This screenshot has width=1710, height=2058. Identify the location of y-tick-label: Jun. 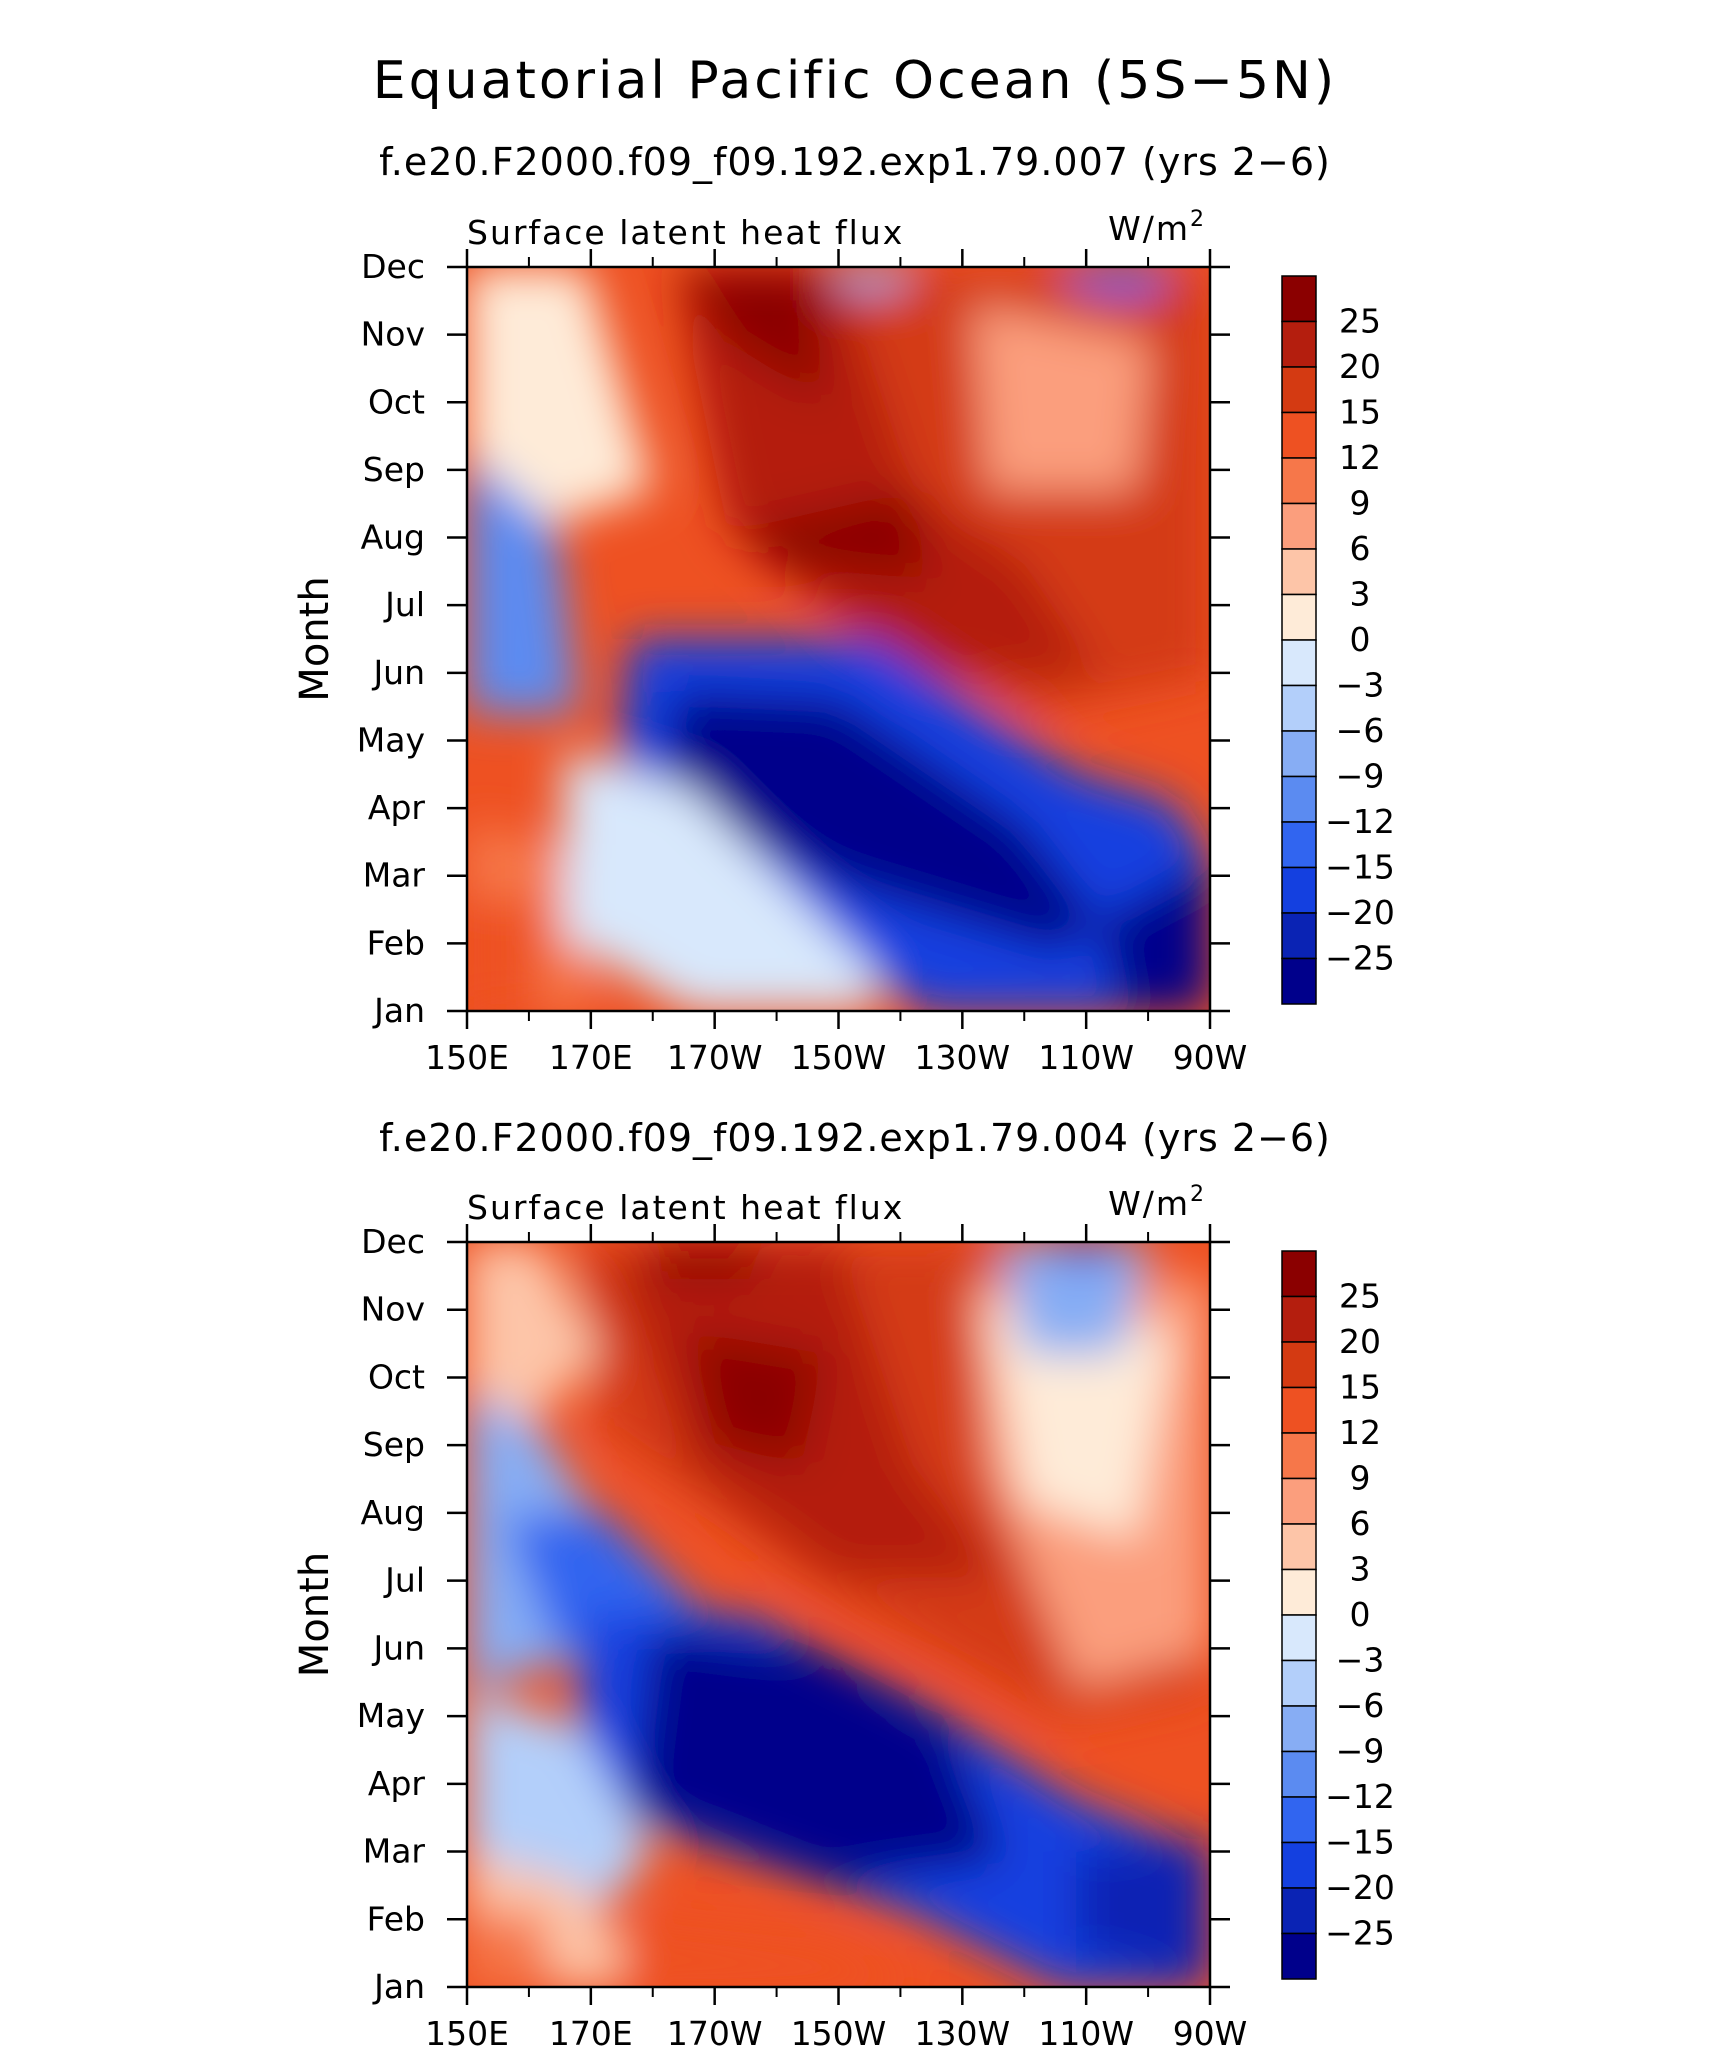
(398, 1647).